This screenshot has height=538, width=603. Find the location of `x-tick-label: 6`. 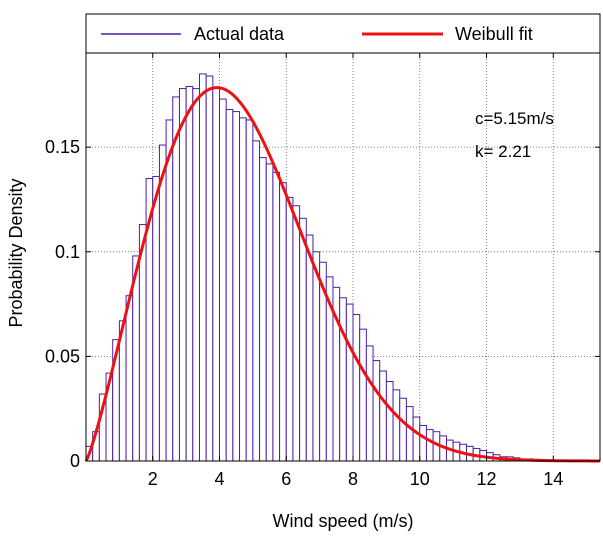

x-tick-label: 6 is located at coordinates (286, 479).